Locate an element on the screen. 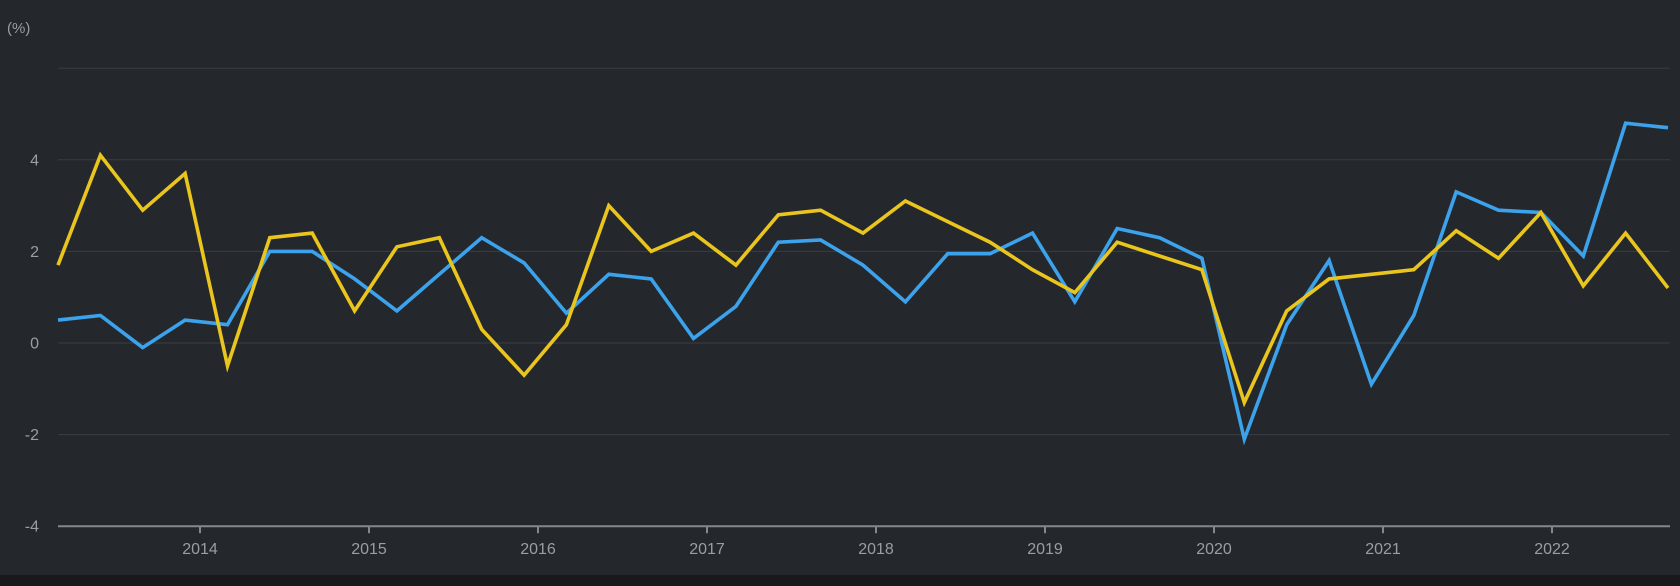 The width and height of the screenshot is (1680, 586). x-axis-label: 2018 is located at coordinates (876, 549).